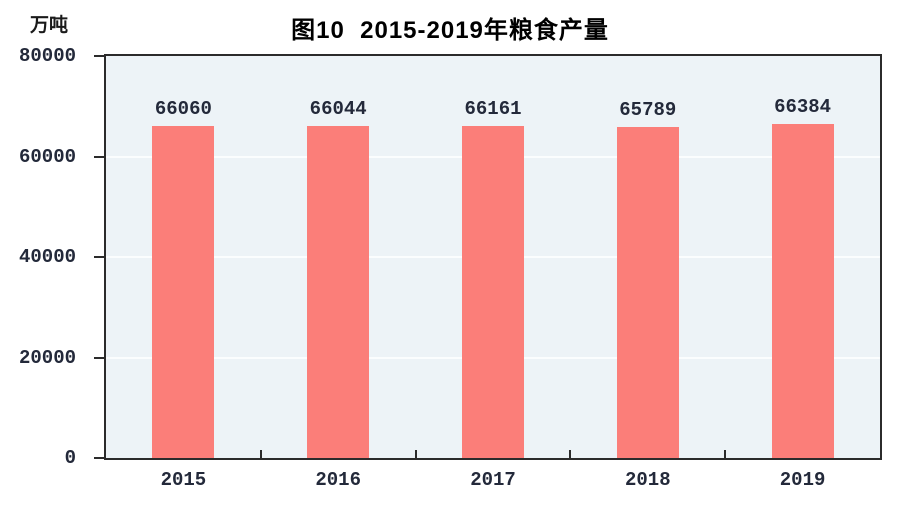 This screenshot has width=900, height=508. I want to click on x-axis-label-2016: 2016, so click(338, 480).